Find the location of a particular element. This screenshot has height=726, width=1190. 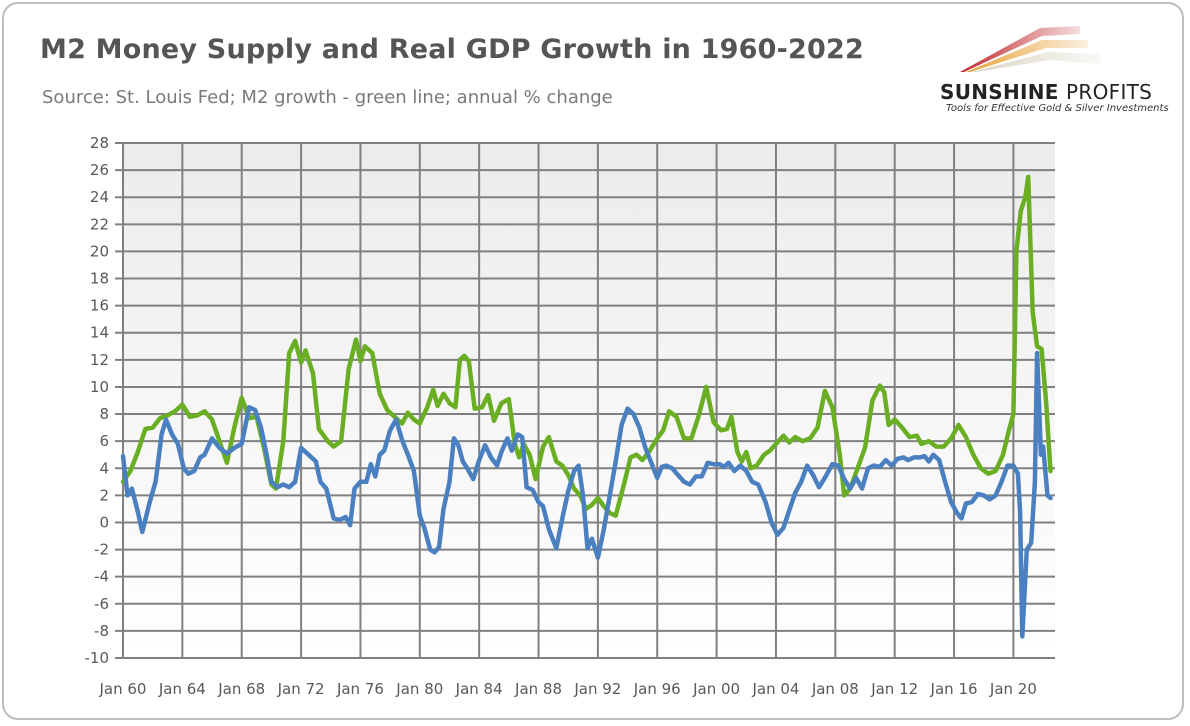

y-tick-label: -10 is located at coordinates (97, 658).